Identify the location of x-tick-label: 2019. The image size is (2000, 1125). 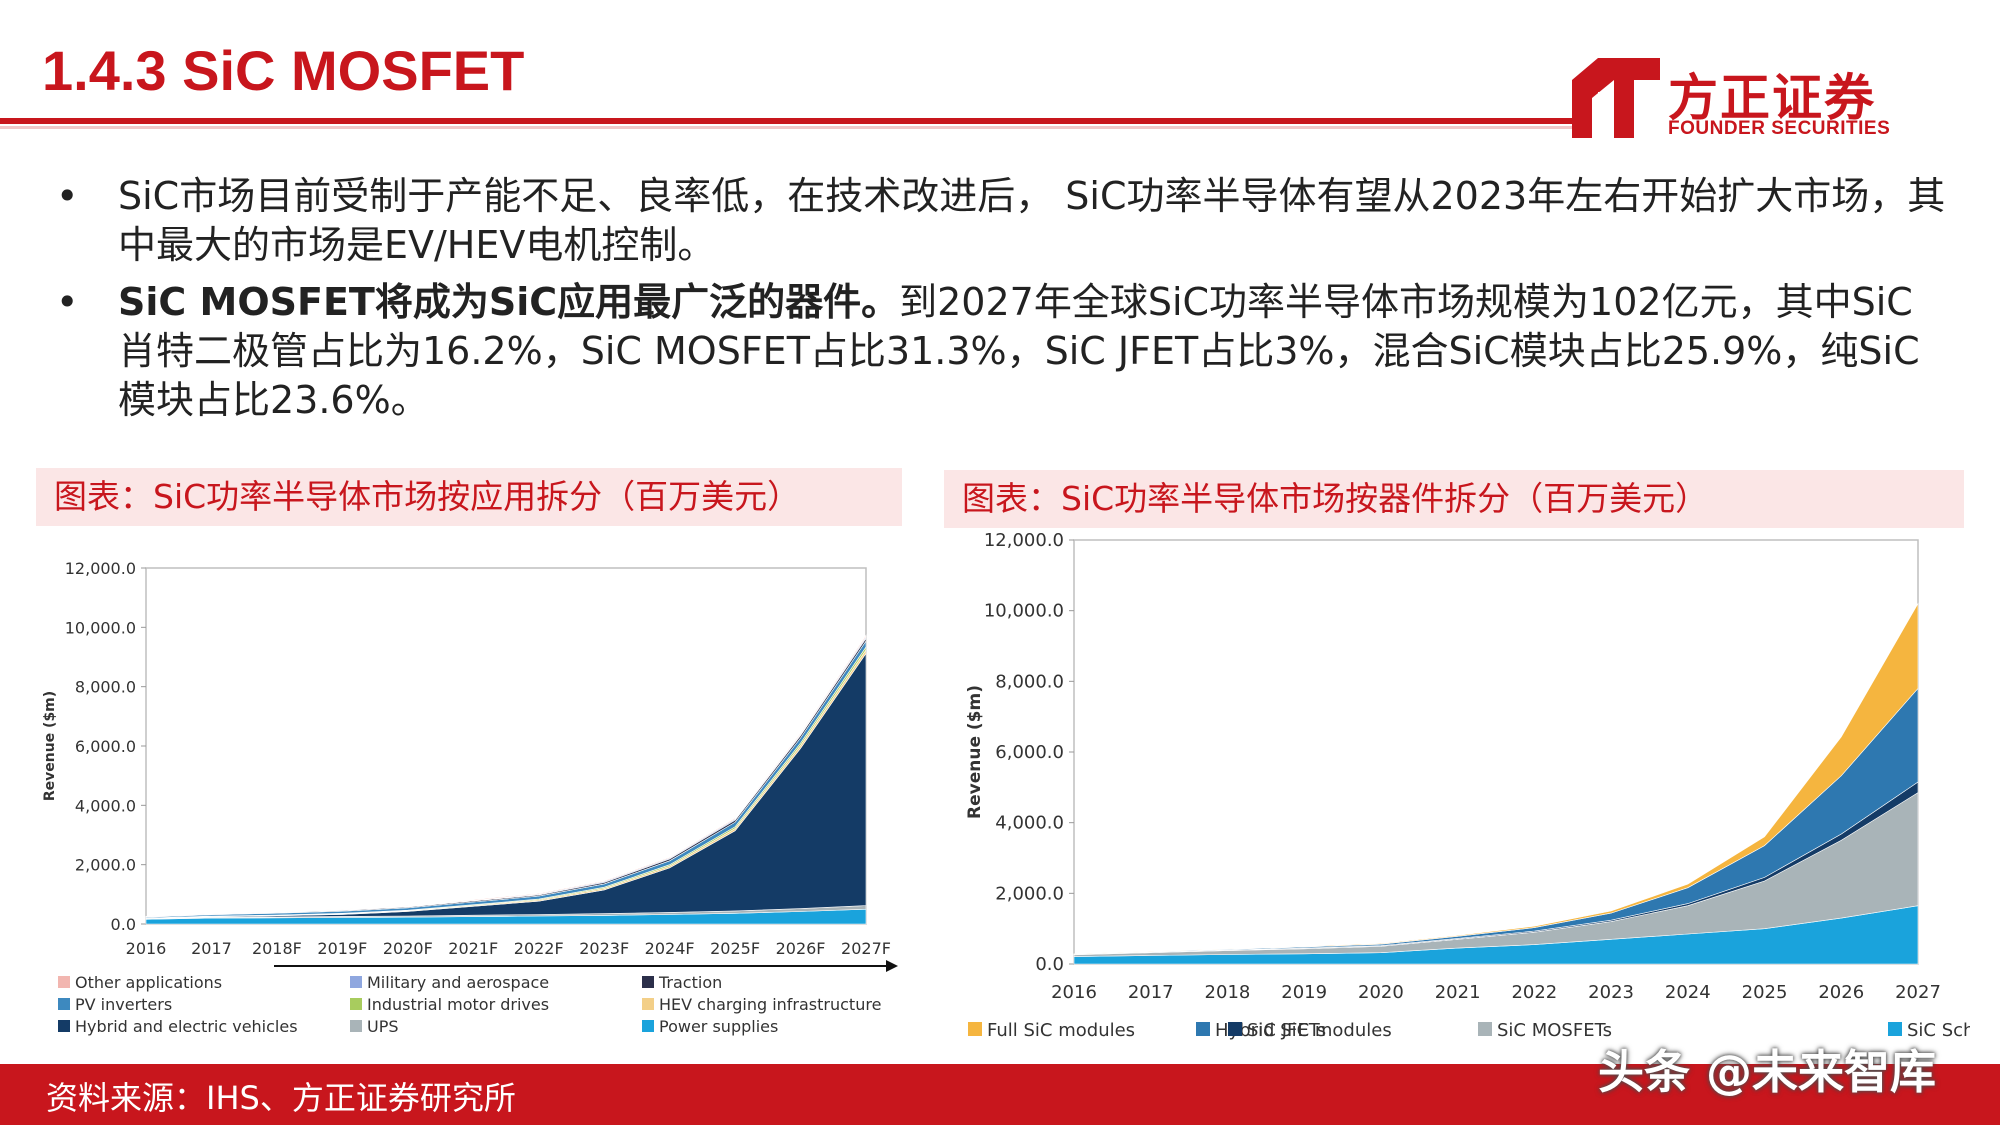
(1304, 992).